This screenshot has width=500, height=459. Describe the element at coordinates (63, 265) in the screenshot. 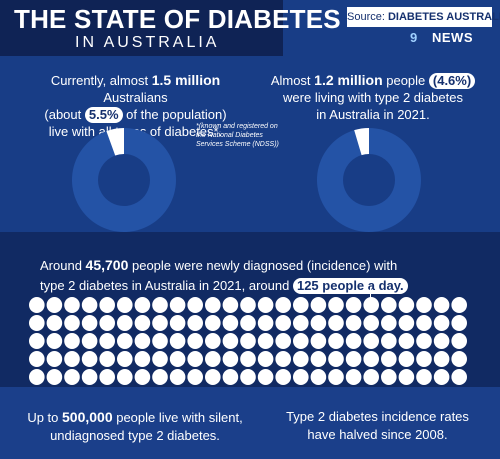

I see `incidence-line1-pre: Around` at that location.